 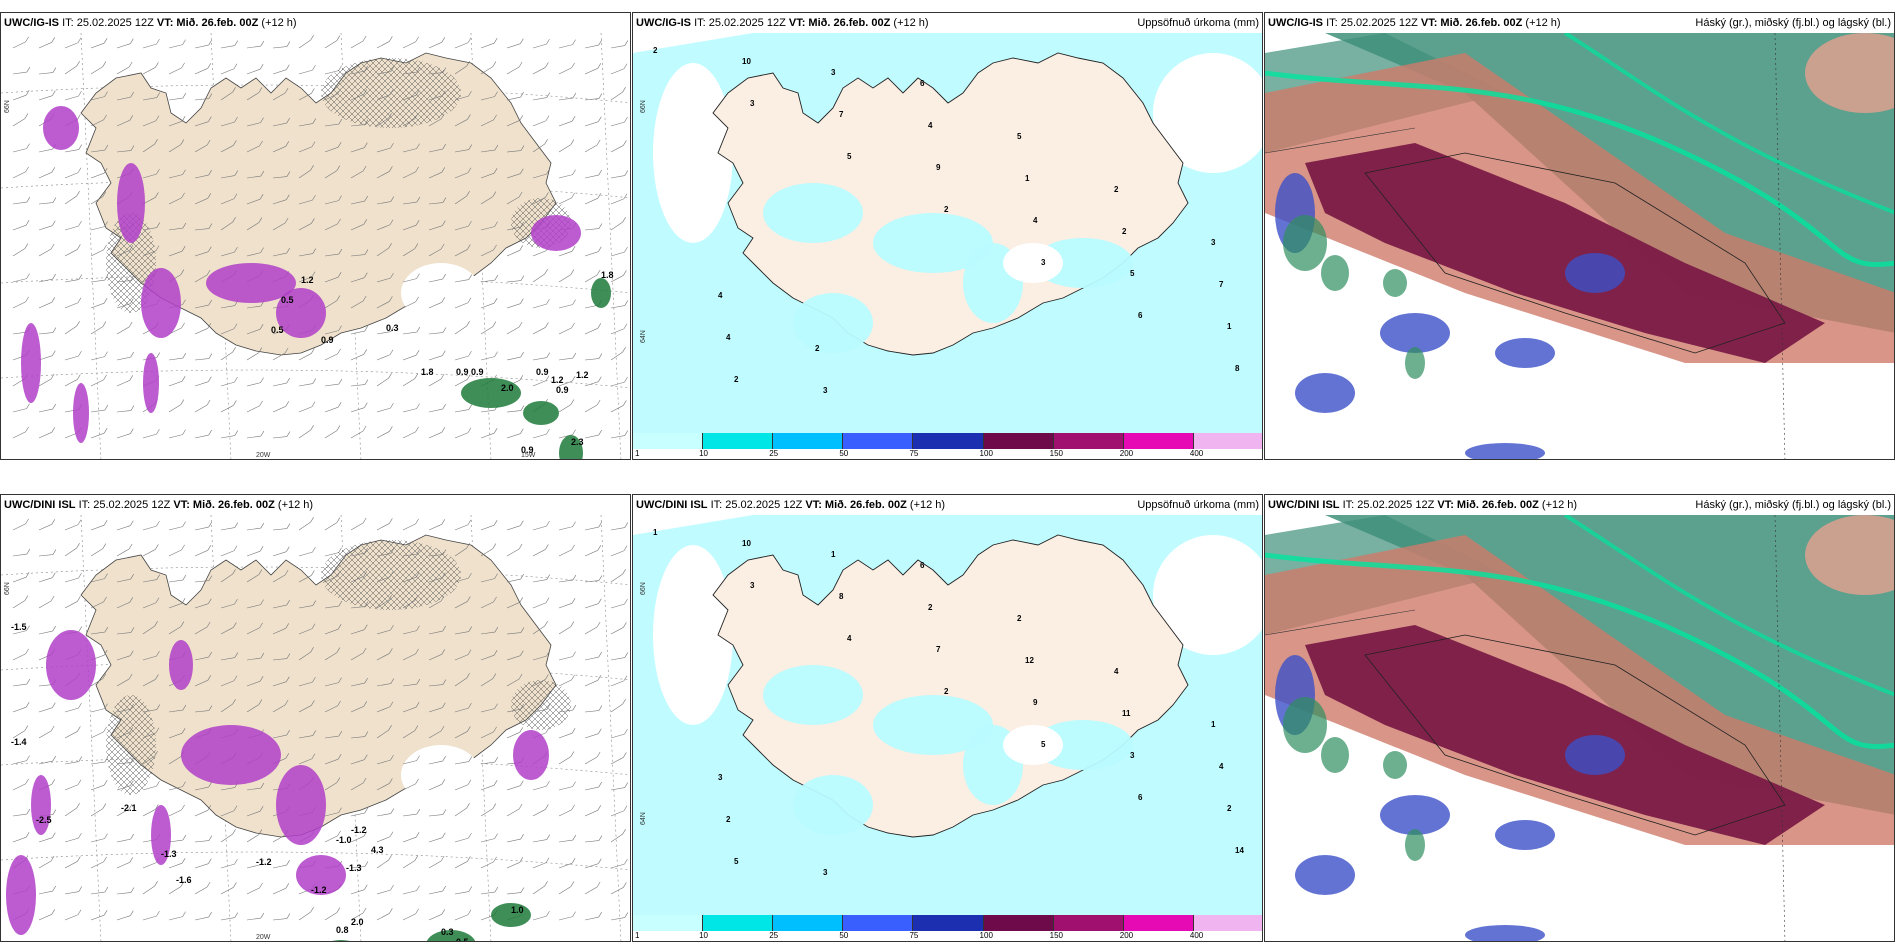 I want to click on low-cloud-core, so click(x=1565, y=735).